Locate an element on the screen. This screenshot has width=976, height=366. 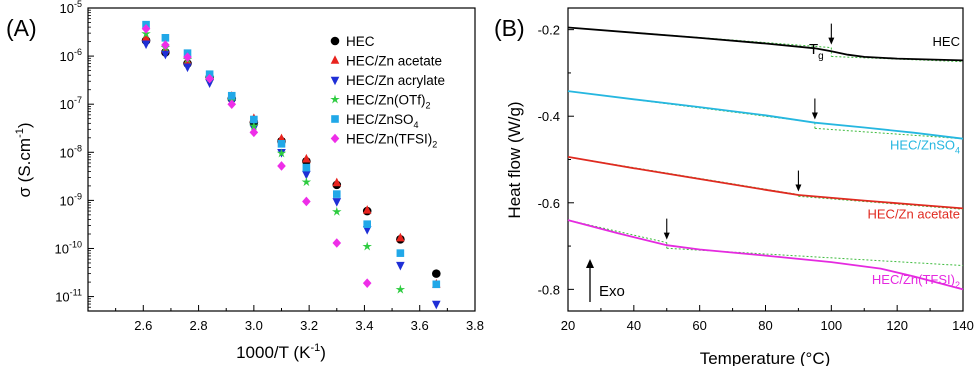
panel-a-y-tick-label: 10⁻¹⁰ is located at coordinates (68, 247).